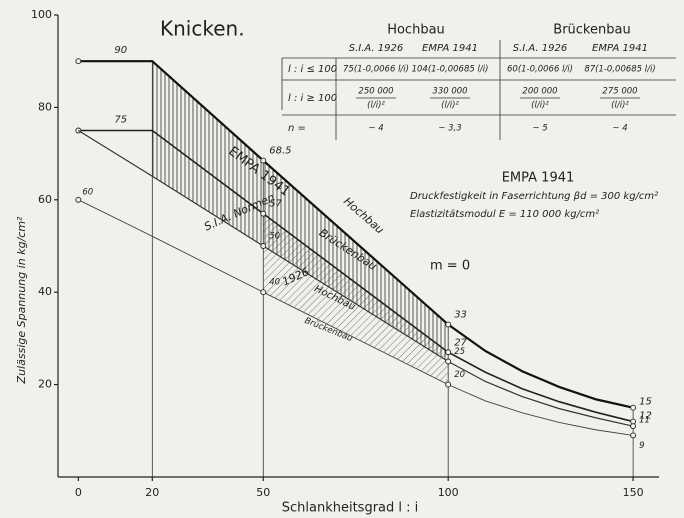  Describe the element at coordinates (152, 492) in the screenshot. I see `x-tick-label: 20` at that location.